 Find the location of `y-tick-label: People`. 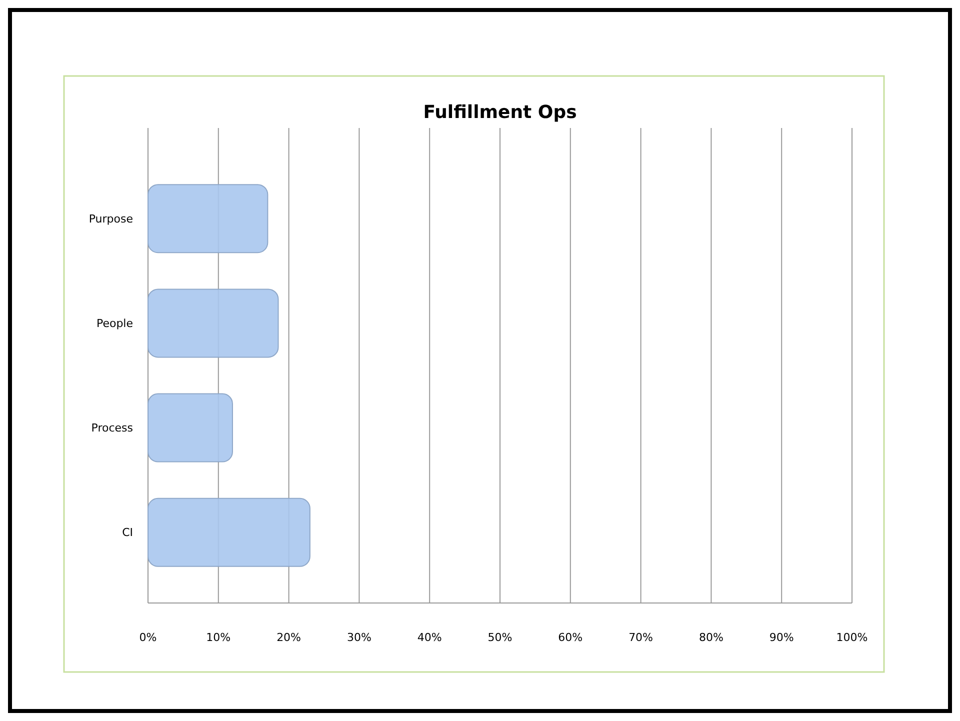

y-tick-label: People is located at coordinates (115, 323).